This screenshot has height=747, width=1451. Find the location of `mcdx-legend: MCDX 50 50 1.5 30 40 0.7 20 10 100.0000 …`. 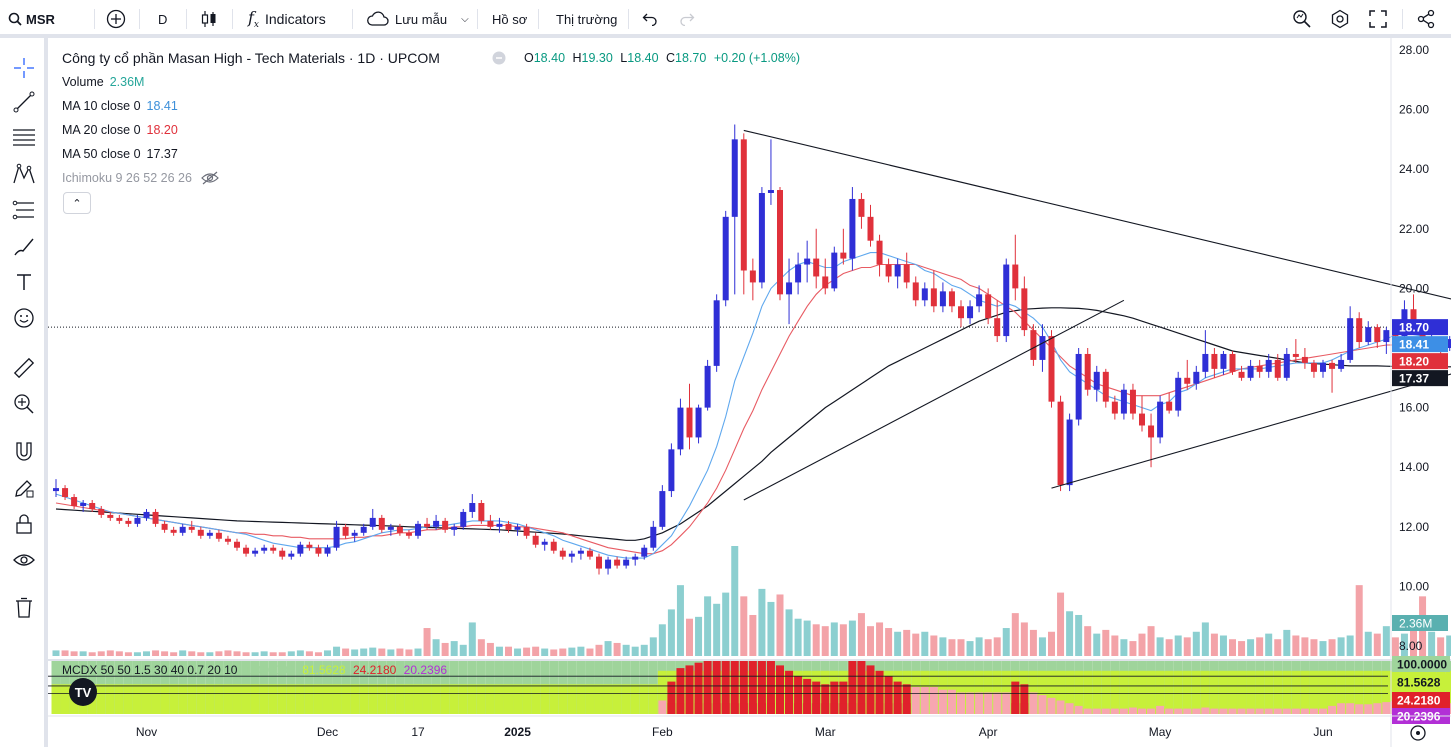

mcdx-legend: MCDX 50 50 1.5 30 40 0.7 20 10 100.0000 … is located at coordinates (254, 670).